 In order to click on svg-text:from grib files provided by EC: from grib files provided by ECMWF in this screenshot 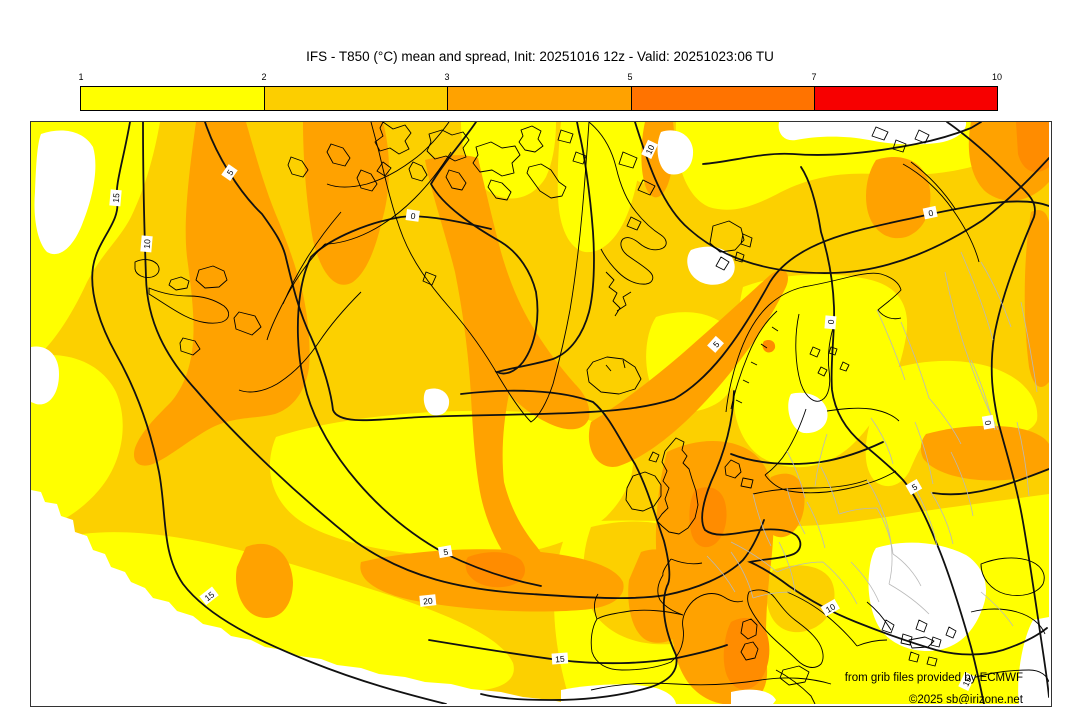, I will do `click(934, 678)`.